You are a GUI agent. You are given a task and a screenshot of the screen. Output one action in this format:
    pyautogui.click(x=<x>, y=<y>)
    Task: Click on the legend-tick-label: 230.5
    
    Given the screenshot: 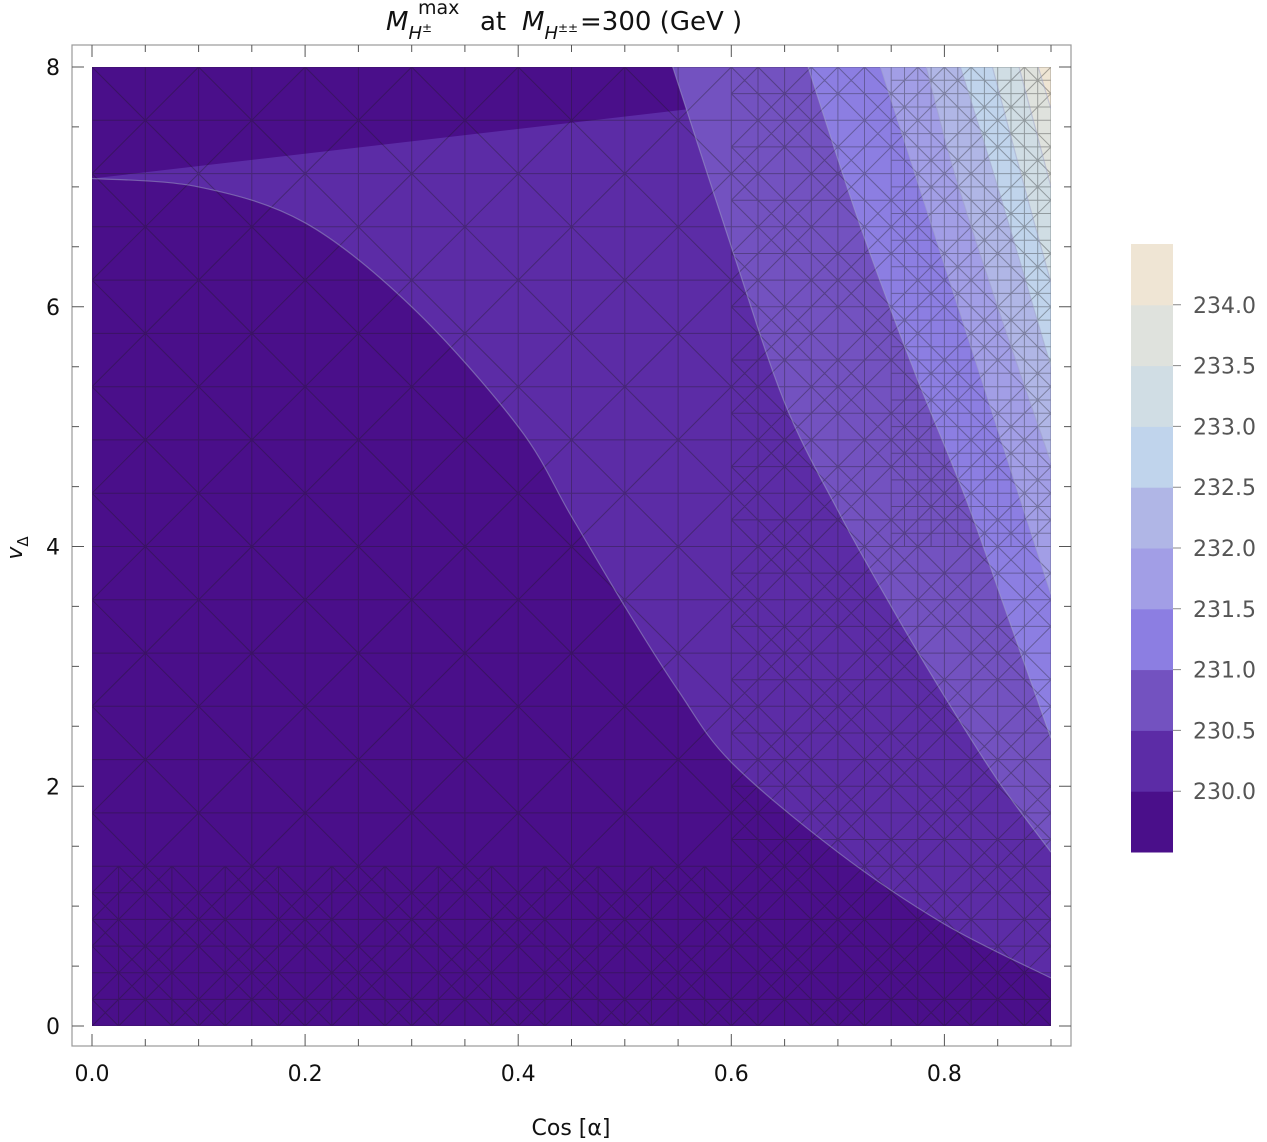 What is the action you would take?
    pyautogui.click(x=1224, y=731)
    